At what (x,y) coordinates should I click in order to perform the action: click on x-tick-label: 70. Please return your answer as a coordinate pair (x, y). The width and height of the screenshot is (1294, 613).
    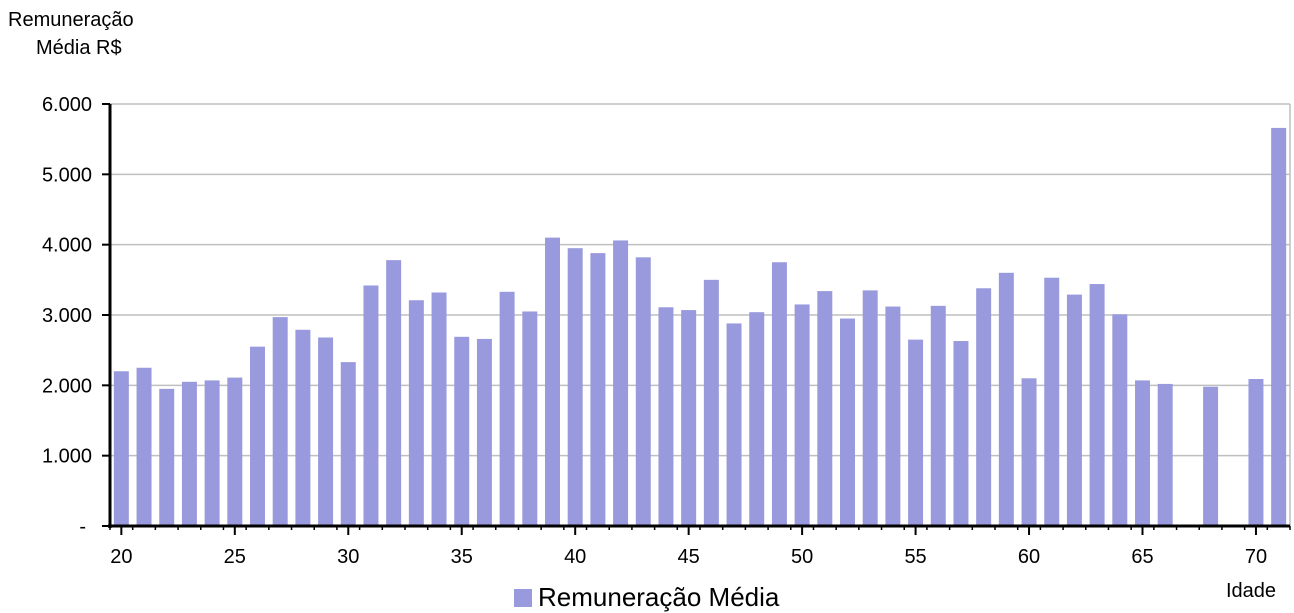
    Looking at the image, I should click on (1256, 557).